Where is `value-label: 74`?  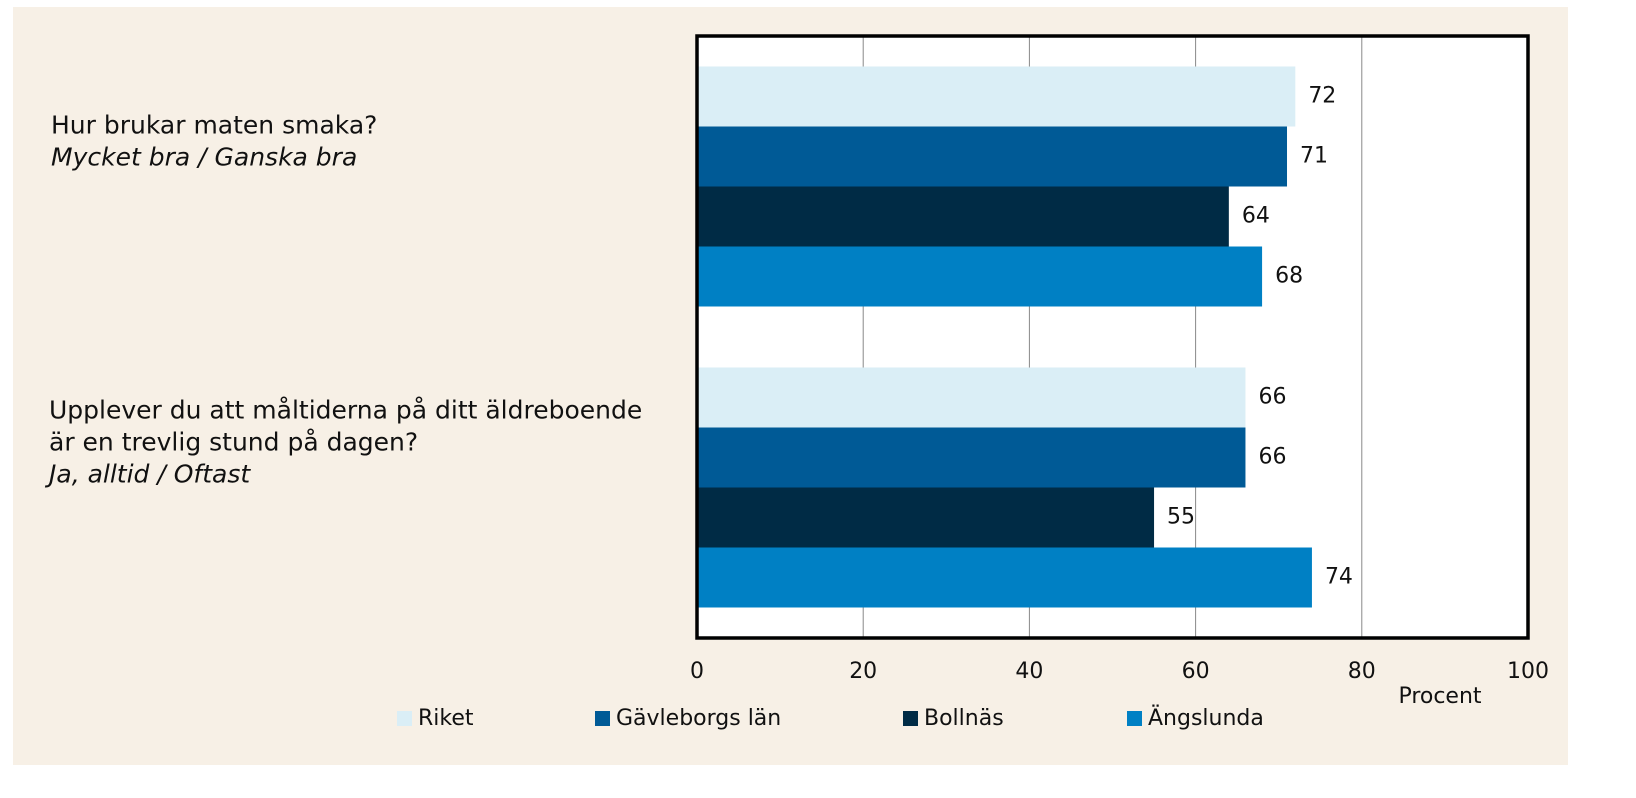
value-label: 74 is located at coordinates (1339, 577).